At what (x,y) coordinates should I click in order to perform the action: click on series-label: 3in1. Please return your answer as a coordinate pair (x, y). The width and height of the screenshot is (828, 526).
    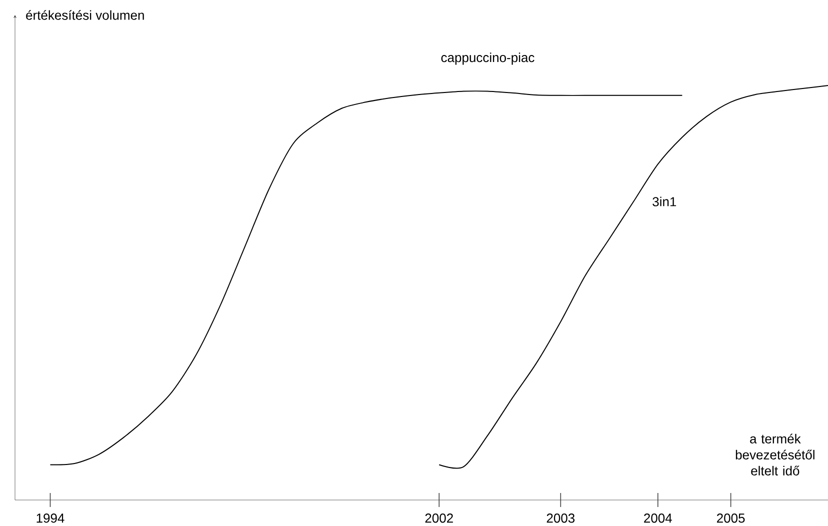
    Looking at the image, I should click on (664, 201).